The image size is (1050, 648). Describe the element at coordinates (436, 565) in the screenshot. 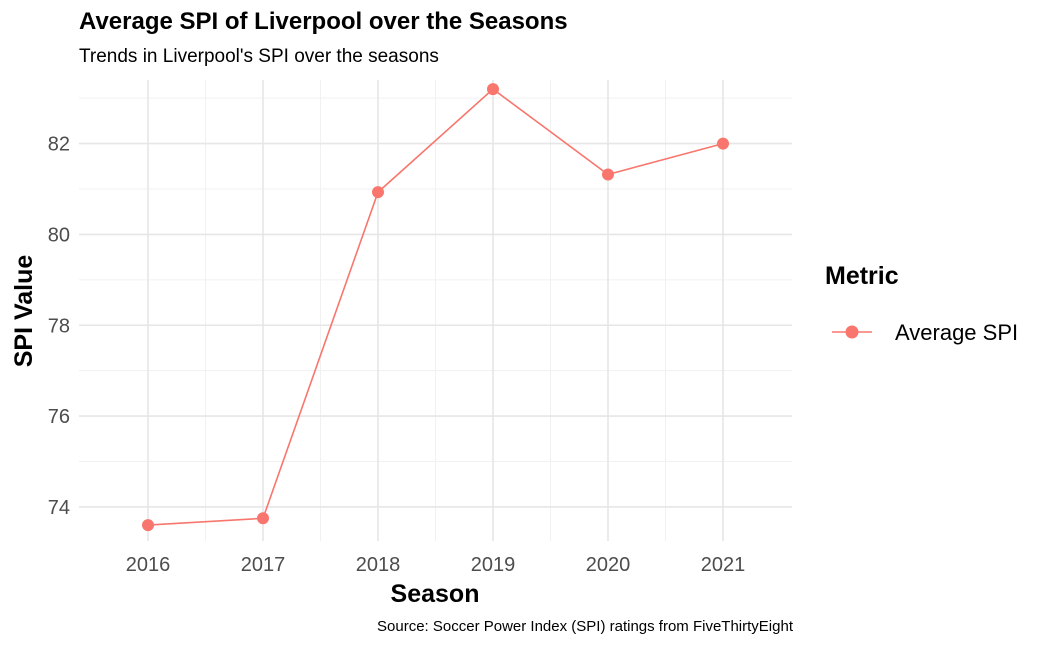

I see `x-axis-ticks: 2016 2017 2018 2019 2020 2021` at that location.